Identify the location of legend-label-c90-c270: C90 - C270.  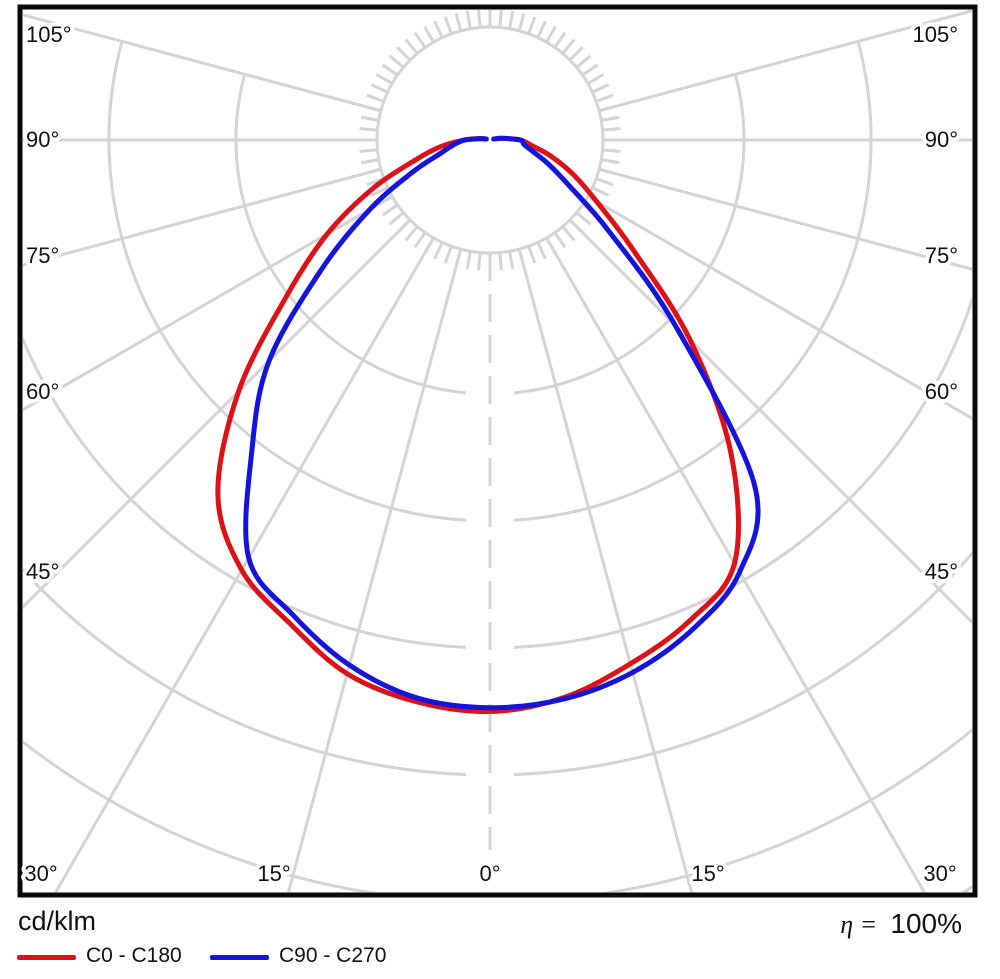
(333, 955).